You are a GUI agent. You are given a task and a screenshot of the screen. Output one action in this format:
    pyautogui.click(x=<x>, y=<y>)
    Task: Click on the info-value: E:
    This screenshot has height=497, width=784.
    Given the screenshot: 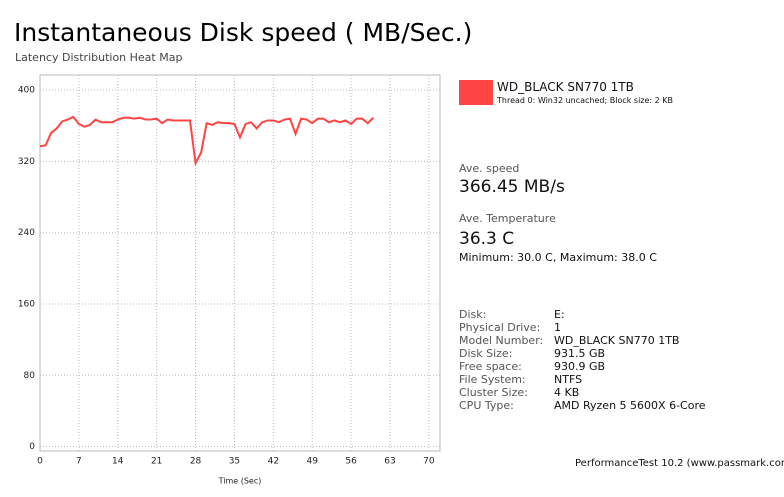 What is the action you would take?
    pyautogui.click(x=559, y=314)
    